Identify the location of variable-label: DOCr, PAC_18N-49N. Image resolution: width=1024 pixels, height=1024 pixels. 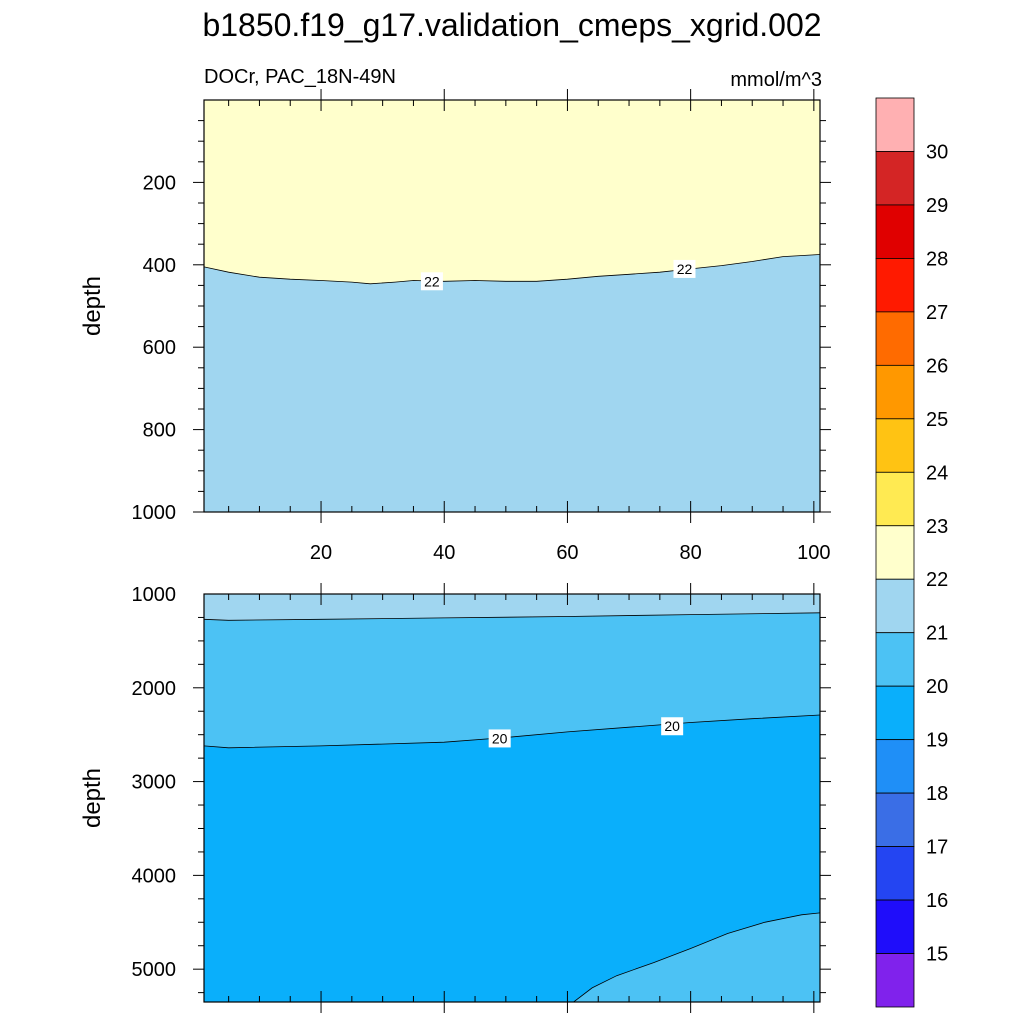
(300, 77).